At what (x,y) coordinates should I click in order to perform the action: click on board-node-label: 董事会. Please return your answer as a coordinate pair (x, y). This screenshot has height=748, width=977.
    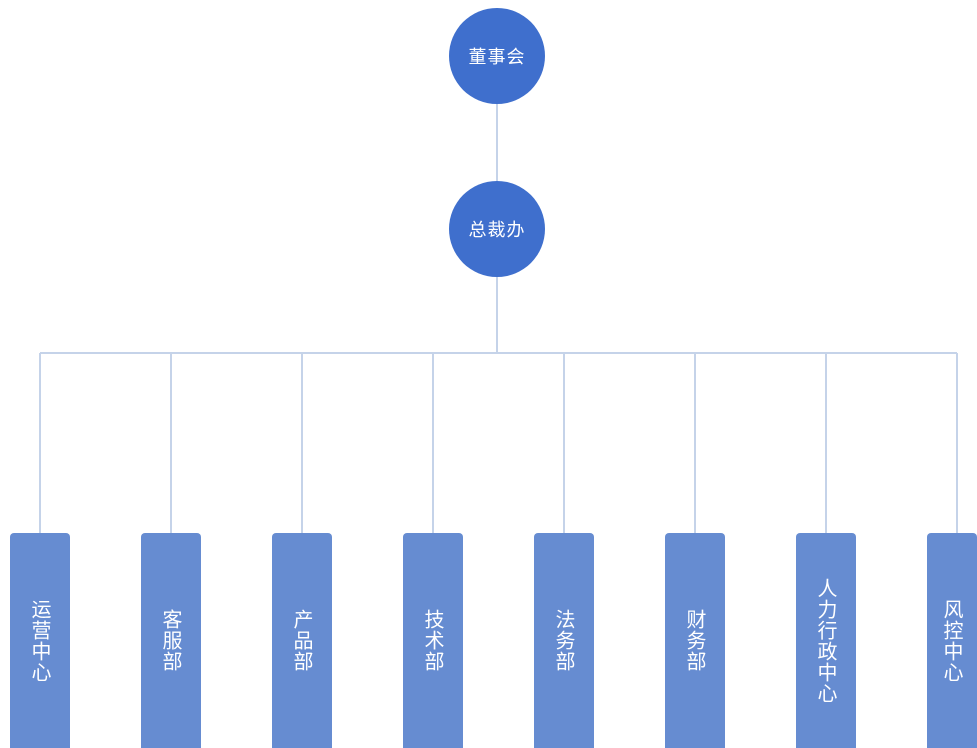
    Looking at the image, I should click on (497, 57).